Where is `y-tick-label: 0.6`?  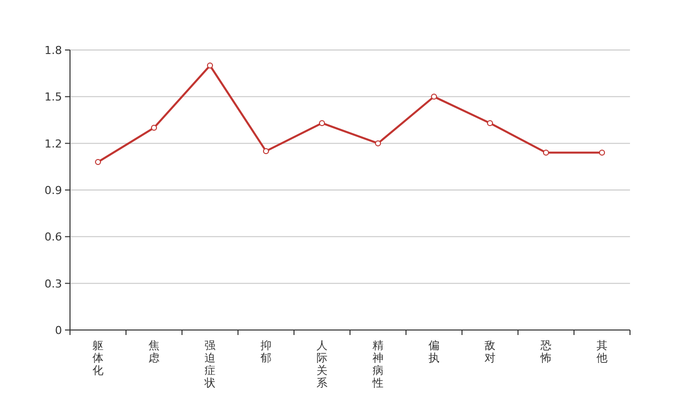
y-tick-label: 0.6 is located at coordinates (53, 237).